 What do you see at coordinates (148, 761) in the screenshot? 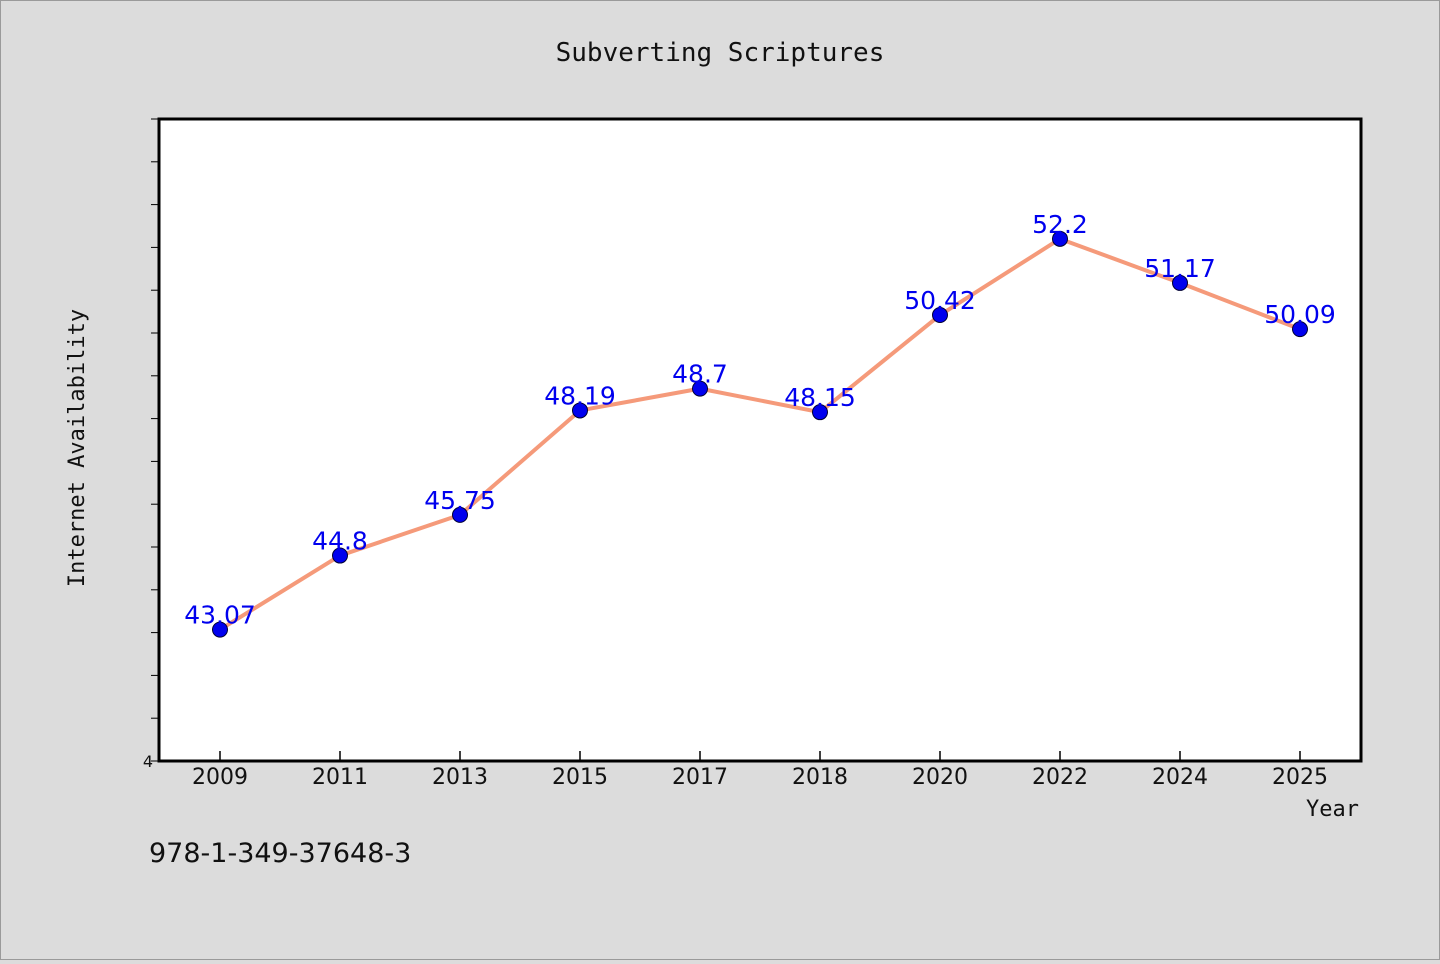
I see `y-tick-label: 4` at bounding box center [148, 761].